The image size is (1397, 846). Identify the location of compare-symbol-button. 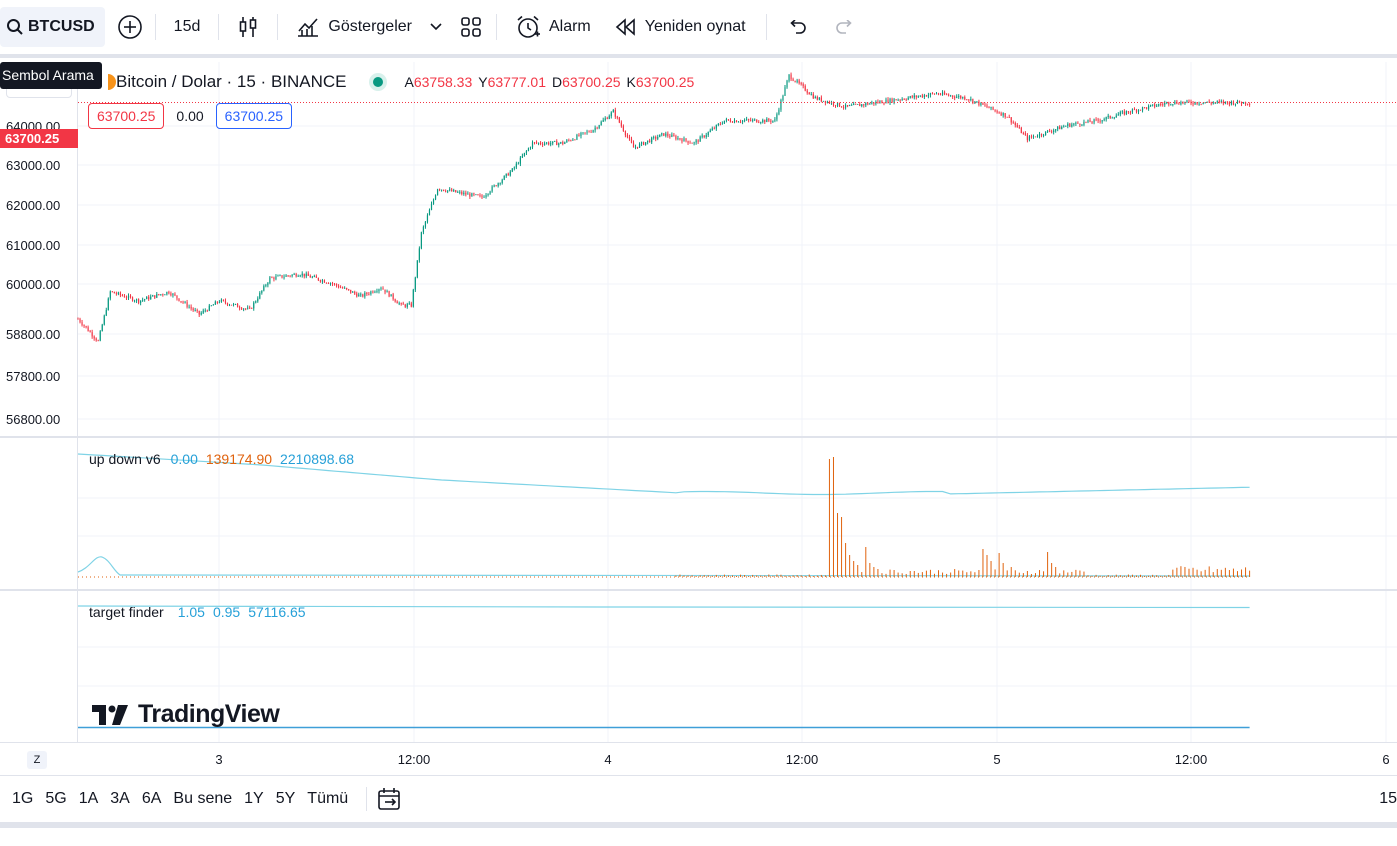
(130, 27).